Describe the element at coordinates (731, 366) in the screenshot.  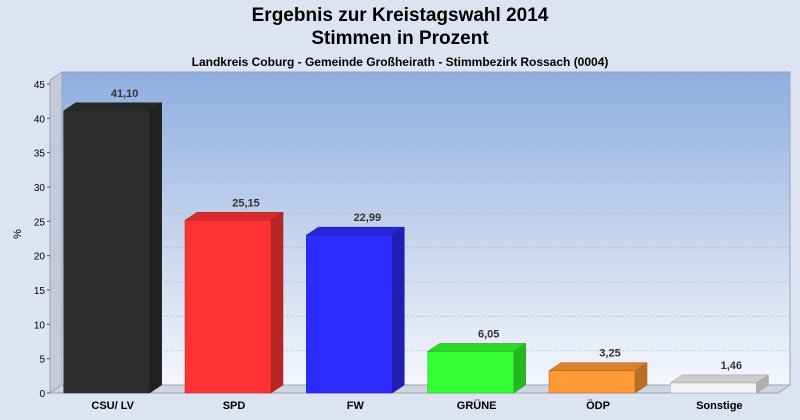
I see `bar-value-label: 1,46` at that location.